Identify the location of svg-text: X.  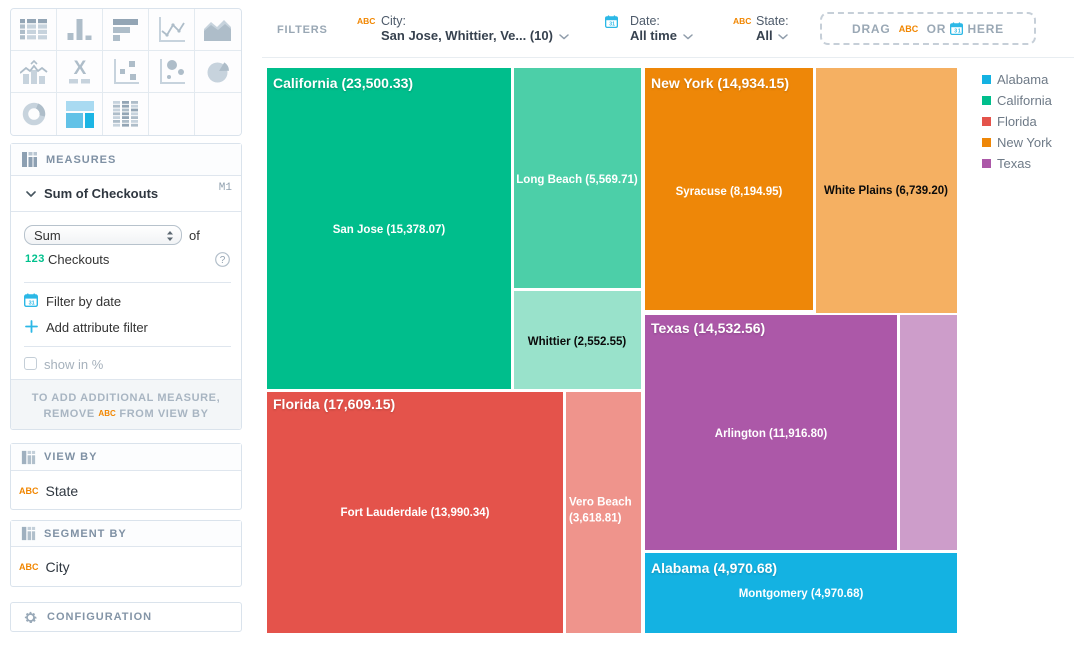
(79, 69).